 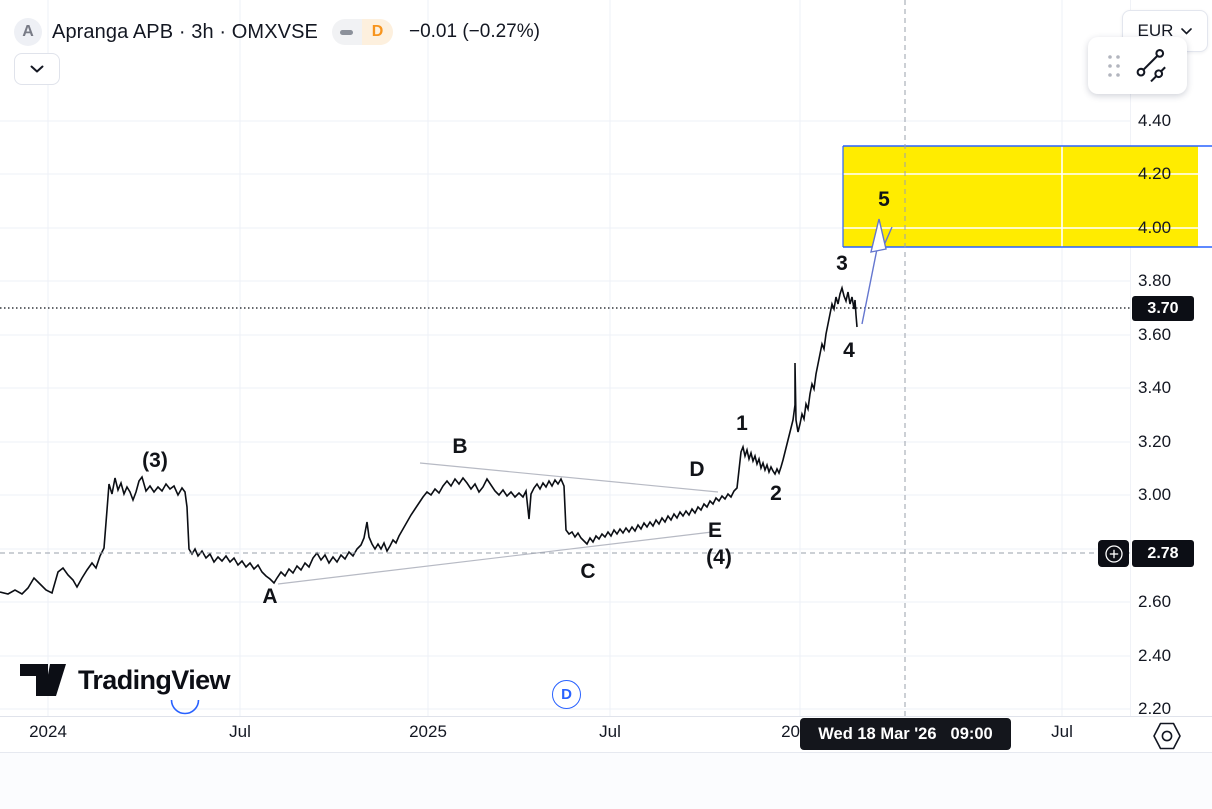 What do you see at coordinates (185, 707) in the screenshot?
I see `dividend-marker-arc` at bounding box center [185, 707].